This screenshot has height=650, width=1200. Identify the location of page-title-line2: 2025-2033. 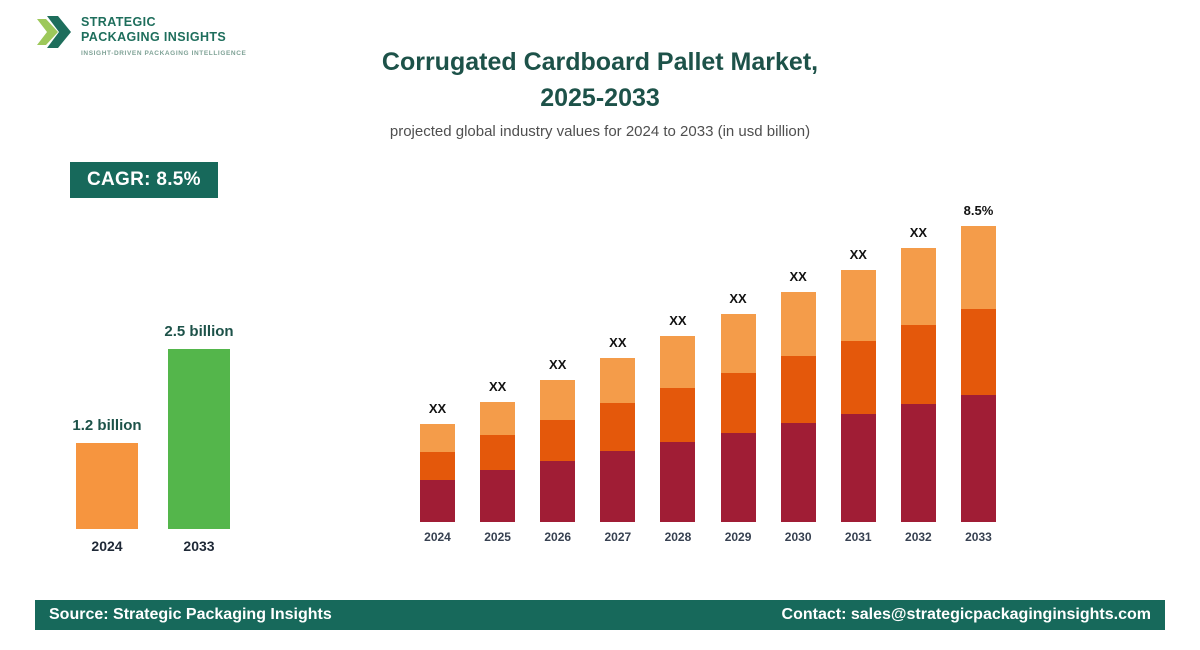
(600, 98).